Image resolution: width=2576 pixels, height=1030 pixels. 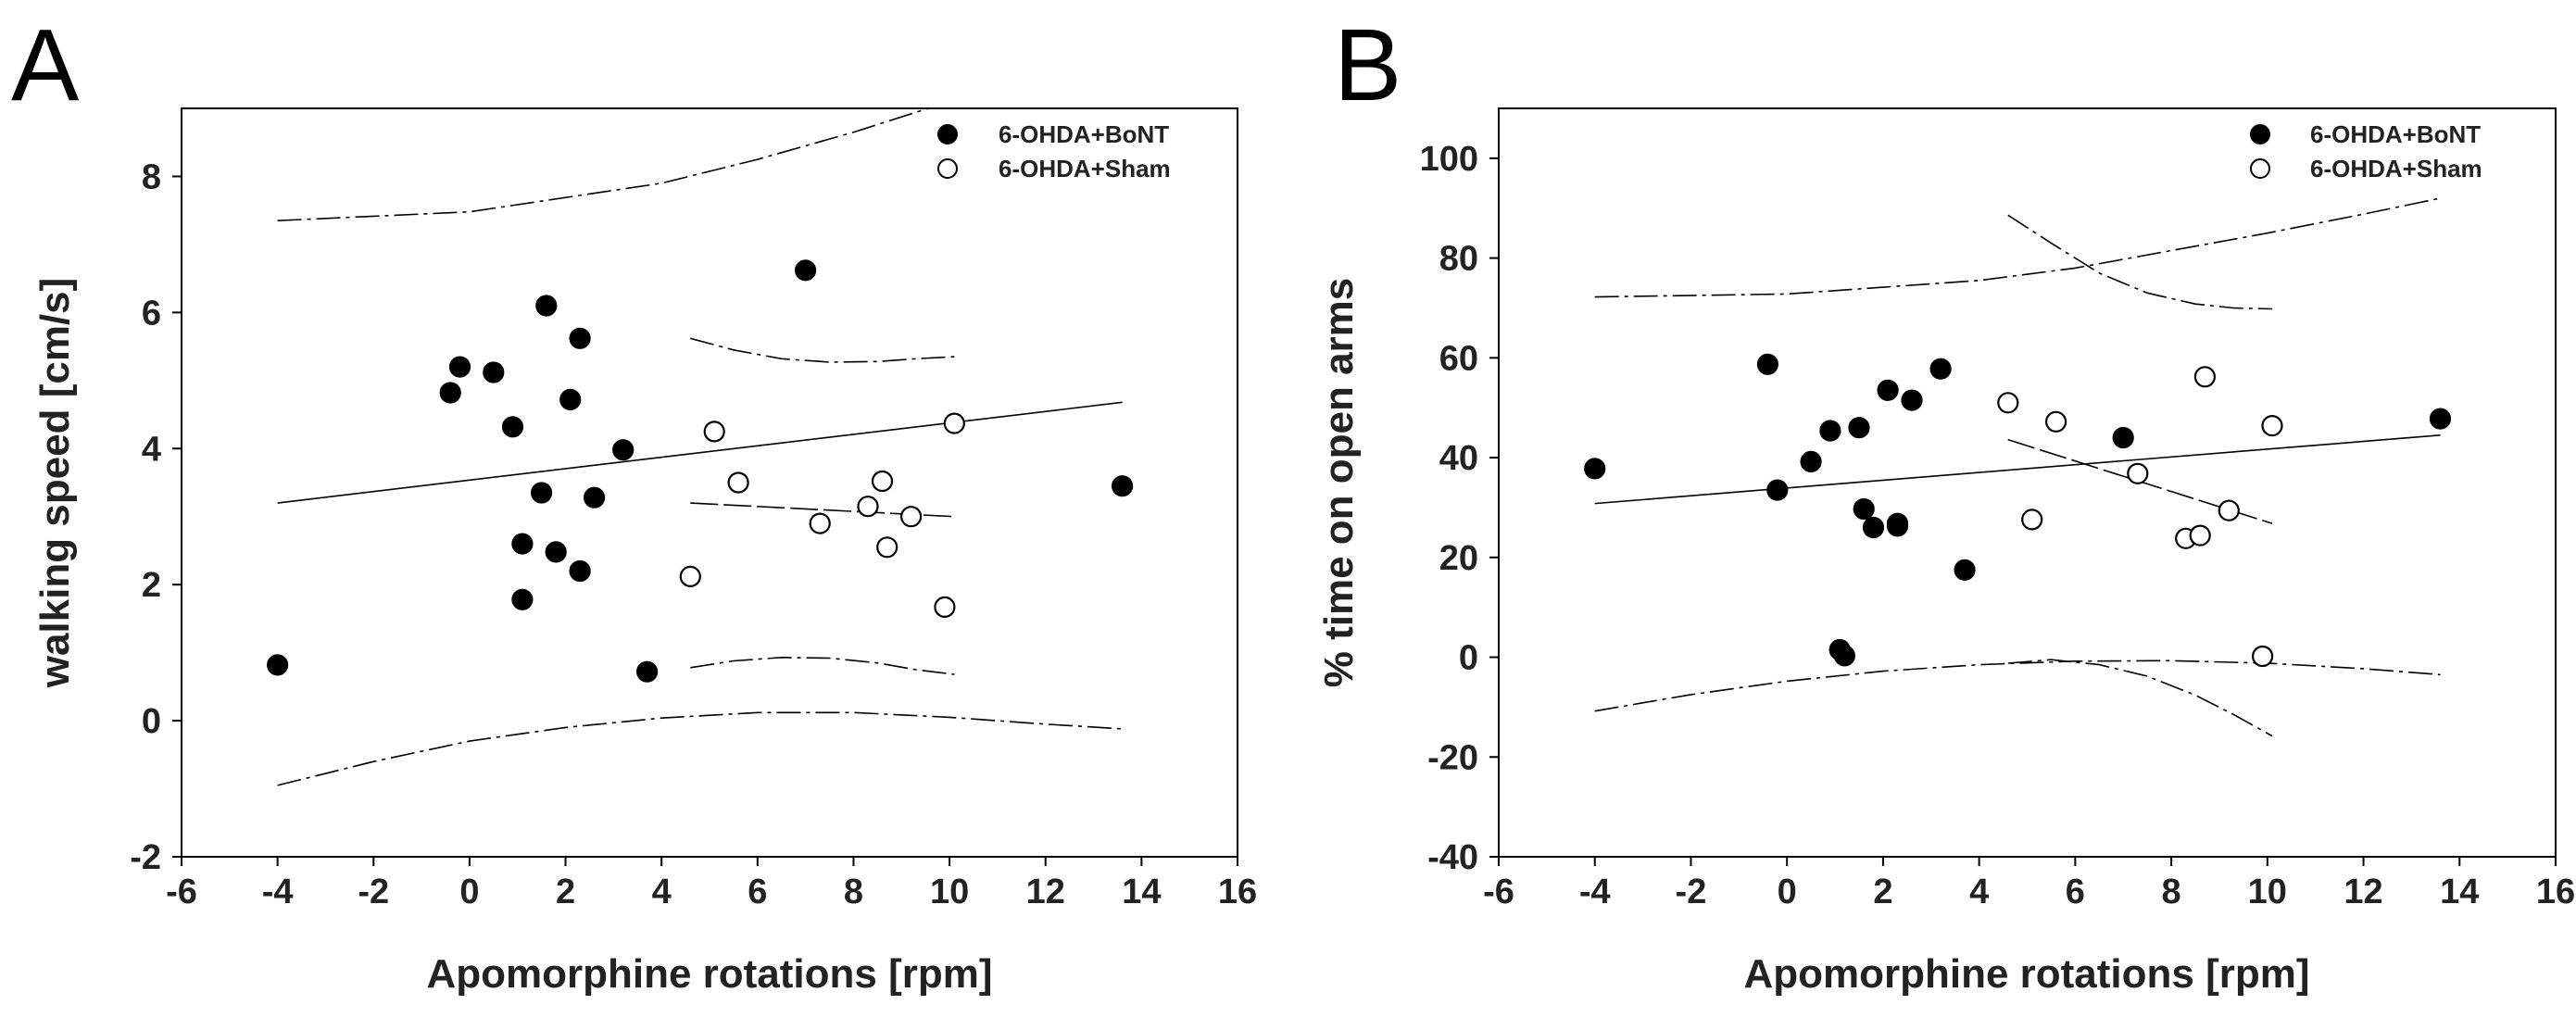 I want to click on panel-a-y-tick-label: 2, so click(x=151, y=585).